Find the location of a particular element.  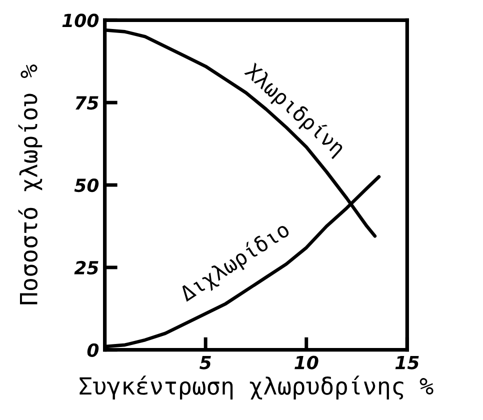

x-tick-label: 15 is located at coordinates (407, 363).